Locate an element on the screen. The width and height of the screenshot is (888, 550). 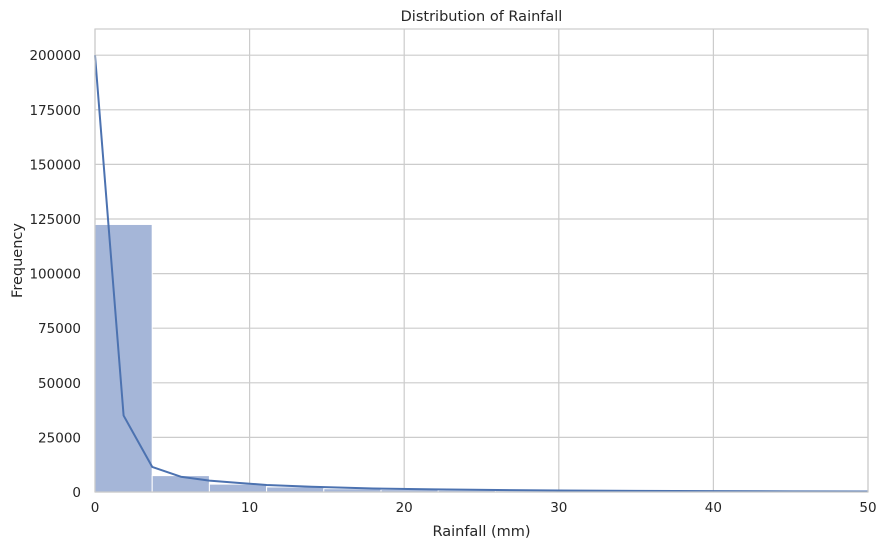
y-tick-label: 50000 is located at coordinates (59, 384).